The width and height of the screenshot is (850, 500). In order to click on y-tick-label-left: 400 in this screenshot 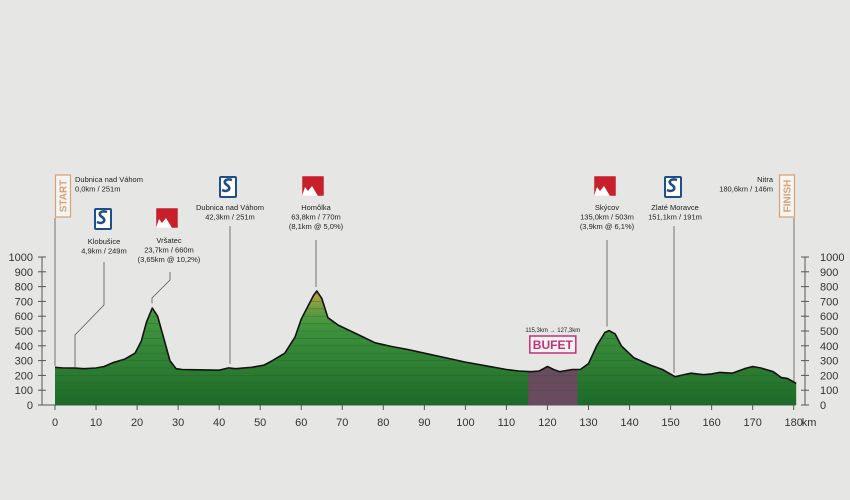, I will do `click(24, 347)`.